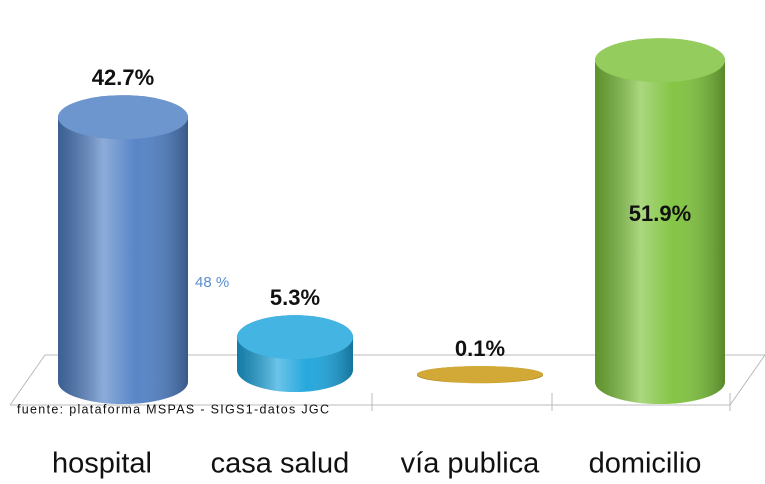 Image resolution: width=765 pixels, height=484 pixels. What do you see at coordinates (645, 464) in the screenshot?
I see `x-tick-label: domicilio` at bounding box center [645, 464].